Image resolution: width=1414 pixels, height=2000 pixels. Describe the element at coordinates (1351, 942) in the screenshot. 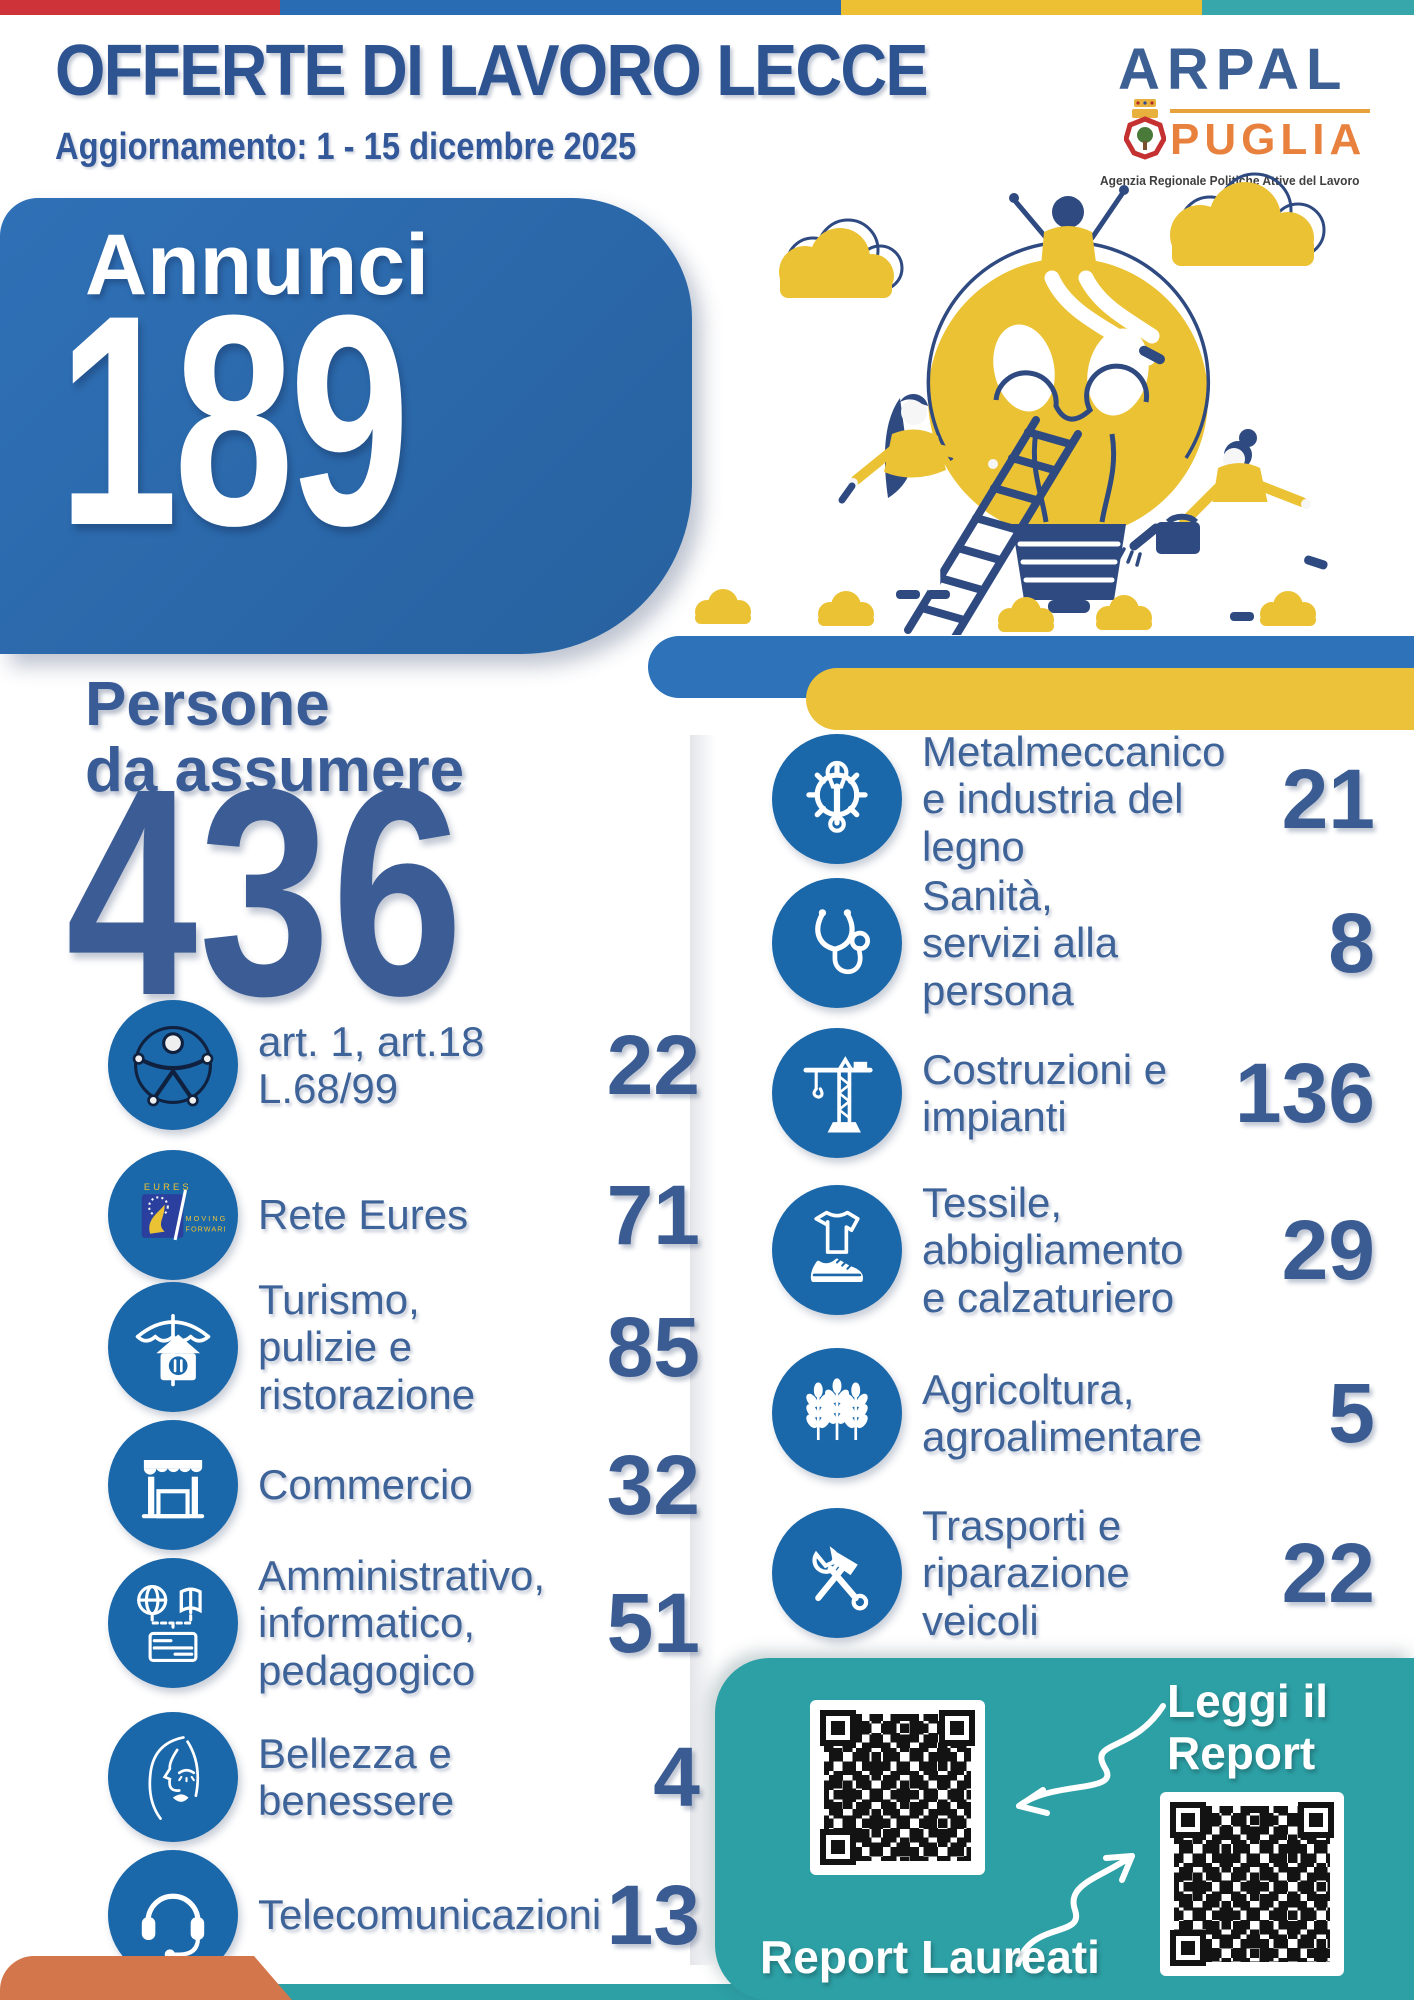

I see `sector-count: 8` at that location.